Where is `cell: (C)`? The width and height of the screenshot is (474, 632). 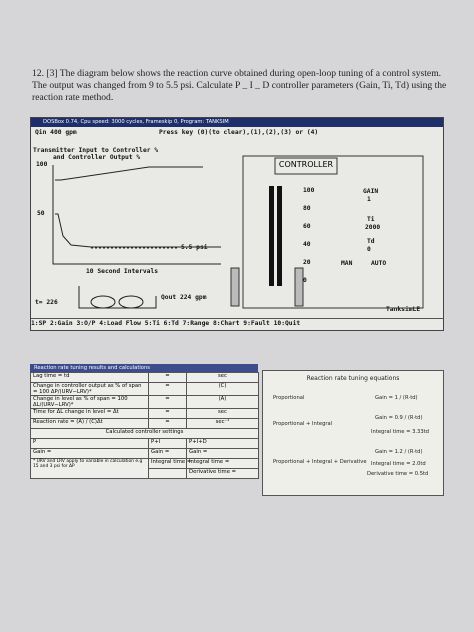 cell: (C) is located at coordinates (222, 389).